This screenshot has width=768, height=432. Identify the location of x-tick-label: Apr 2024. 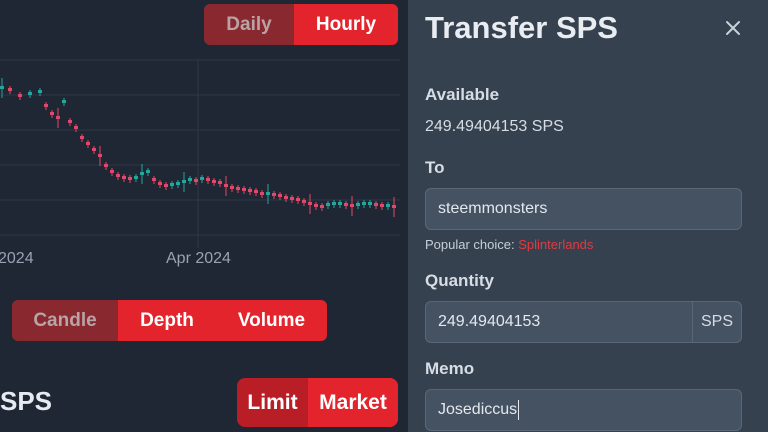
(198, 258).